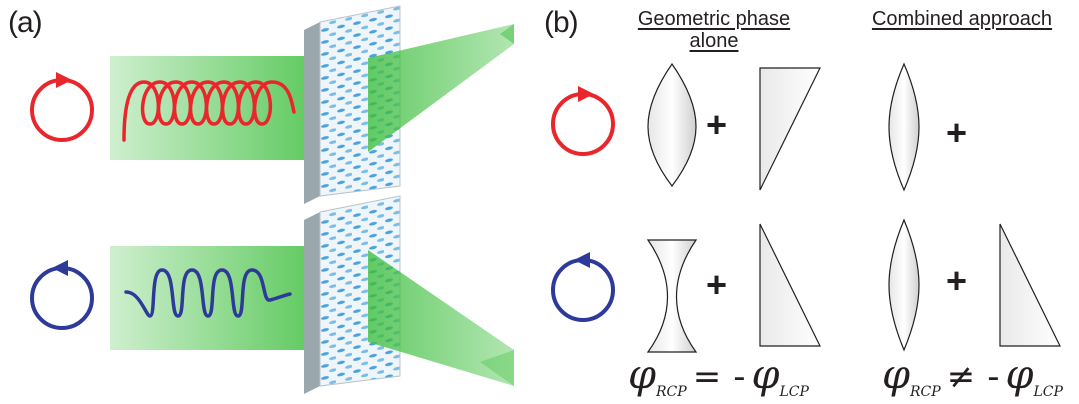 The width and height of the screenshot is (1079, 404). What do you see at coordinates (794, 392) in the screenshot?
I see `eq-left-sub-lcp: LCP` at bounding box center [794, 392].